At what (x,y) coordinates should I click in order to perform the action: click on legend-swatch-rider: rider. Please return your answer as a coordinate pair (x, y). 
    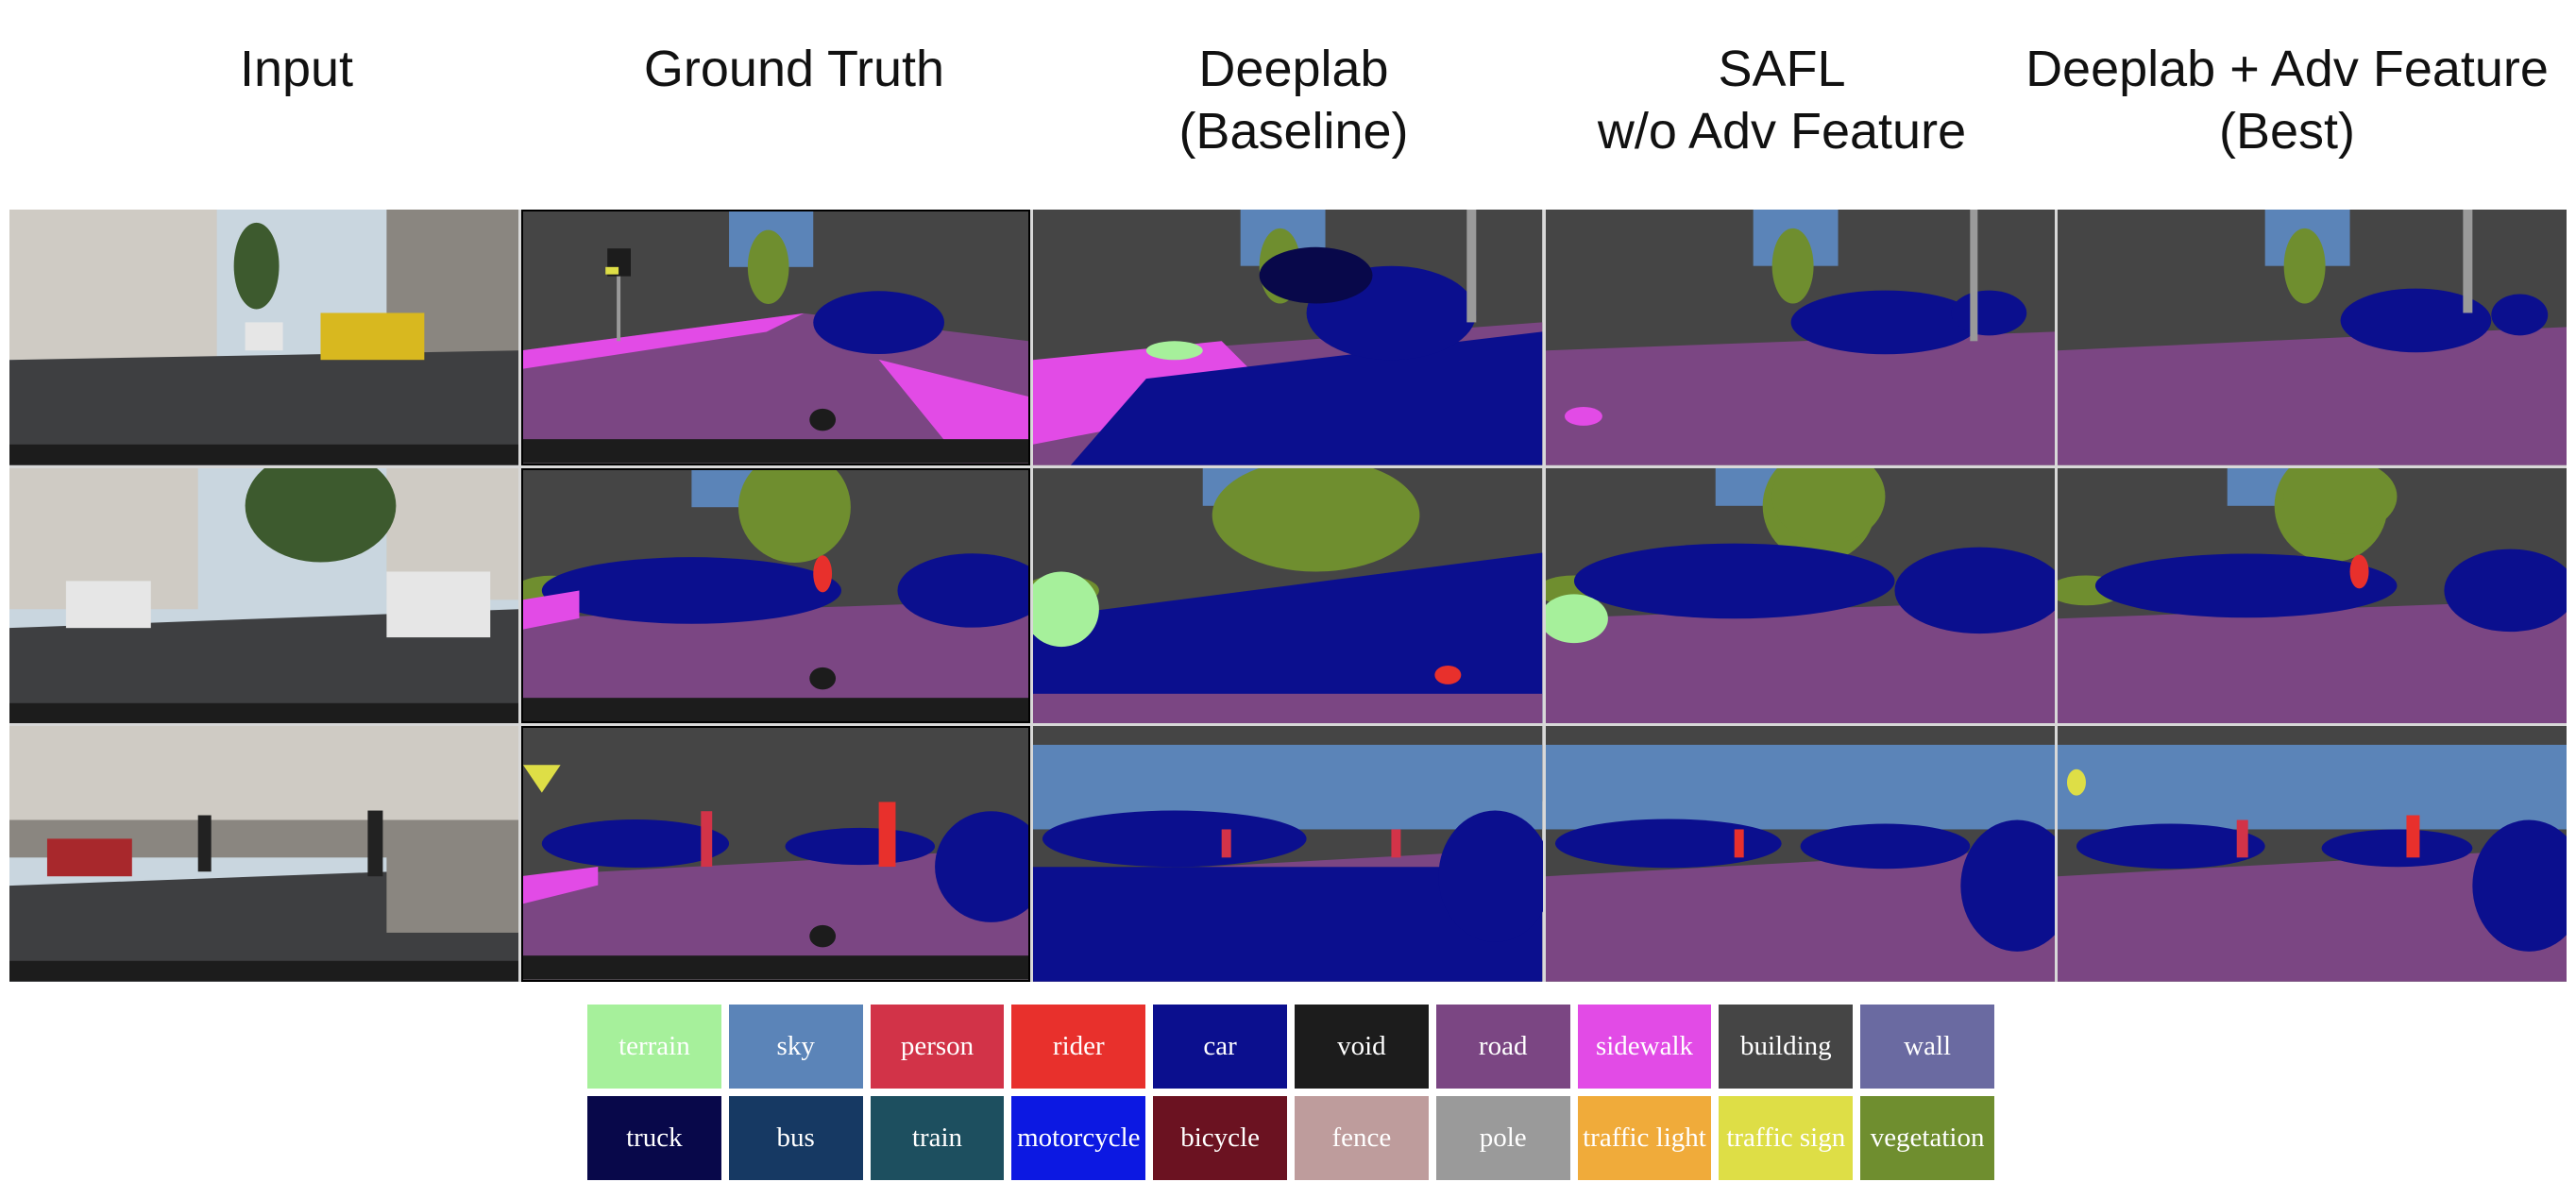
    Looking at the image, I should click on (1078, 1047).